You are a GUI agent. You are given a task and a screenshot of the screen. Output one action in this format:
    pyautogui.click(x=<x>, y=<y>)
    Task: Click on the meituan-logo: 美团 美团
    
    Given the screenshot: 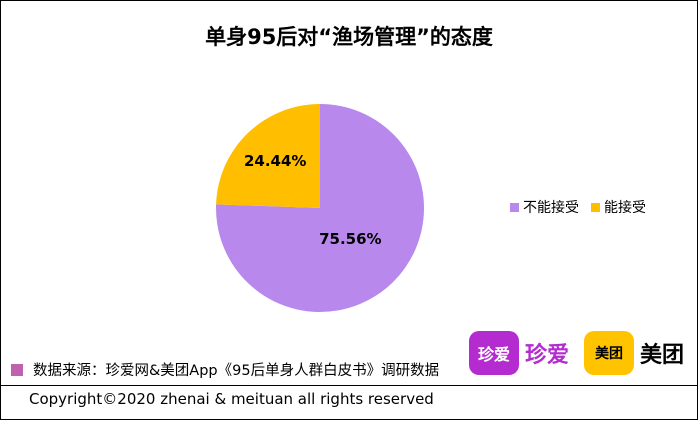 What is the action you would take?
    pyautogui.click(x=634, y=353)
    